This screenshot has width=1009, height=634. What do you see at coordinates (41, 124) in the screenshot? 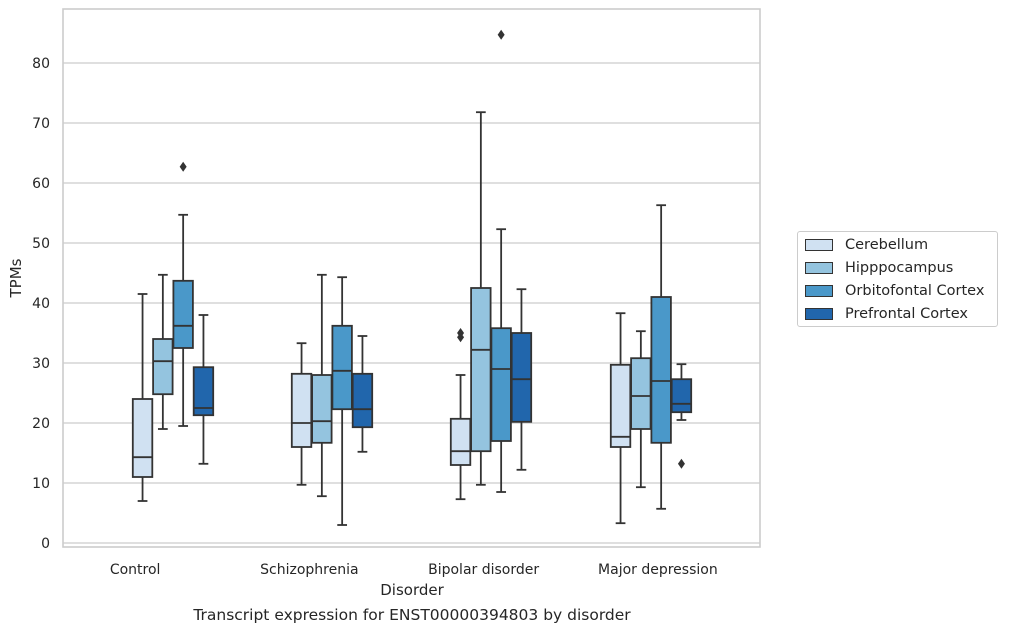
I see `y-tick-label: 70` at bounding box center [41, 124].